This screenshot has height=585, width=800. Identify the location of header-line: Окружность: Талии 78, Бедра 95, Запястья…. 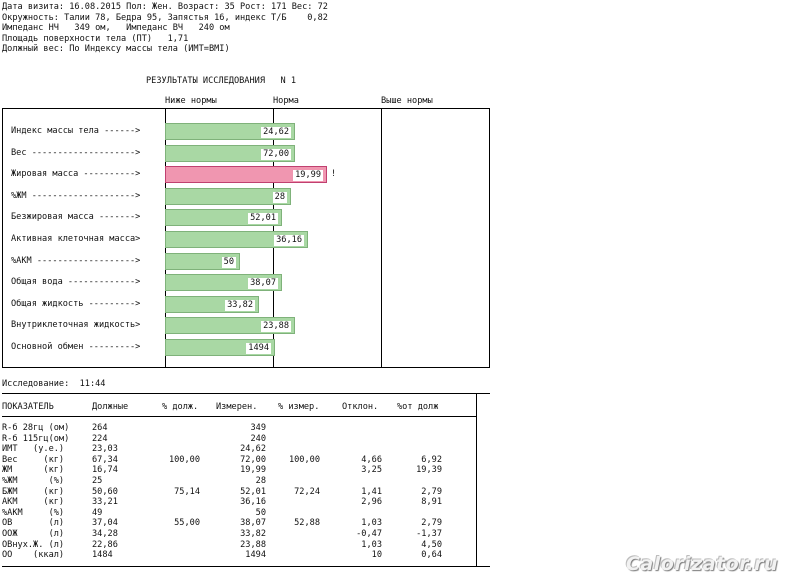
(165, 17).